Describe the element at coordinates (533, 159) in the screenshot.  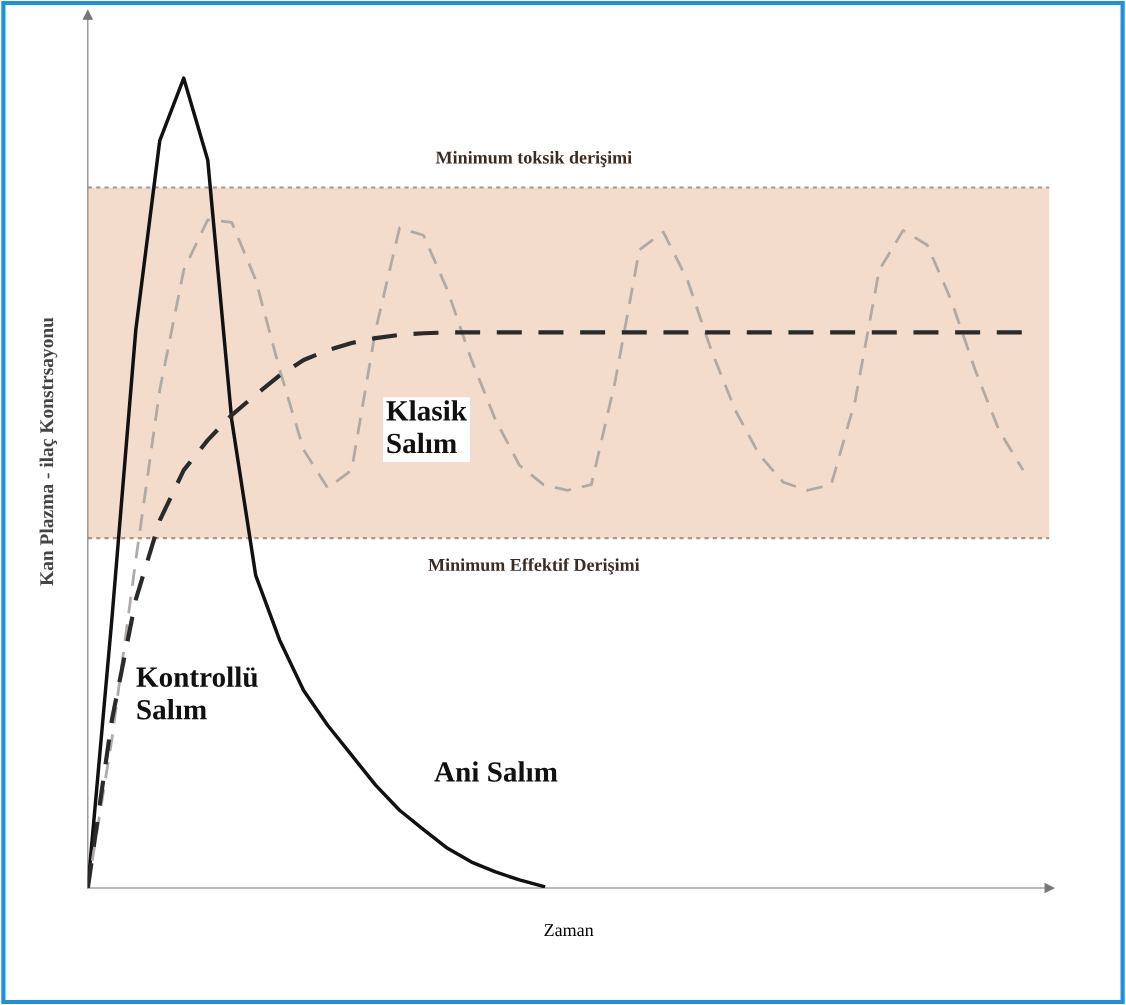
I see `ref-line-label: Minimum toksik derişimi` at that location.